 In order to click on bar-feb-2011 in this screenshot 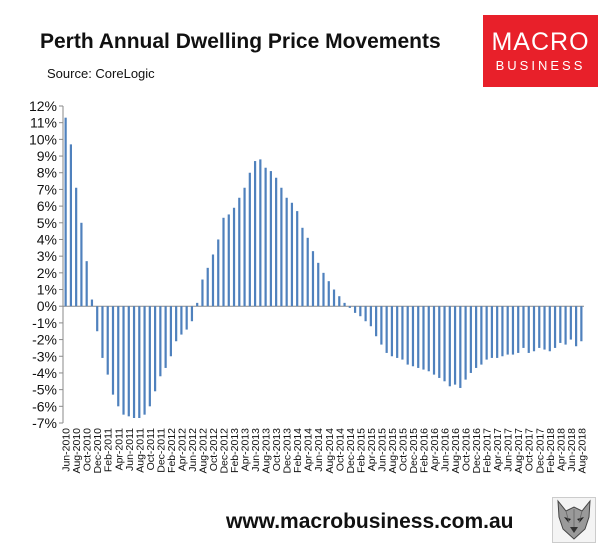, I will do `click(107, 340)`.